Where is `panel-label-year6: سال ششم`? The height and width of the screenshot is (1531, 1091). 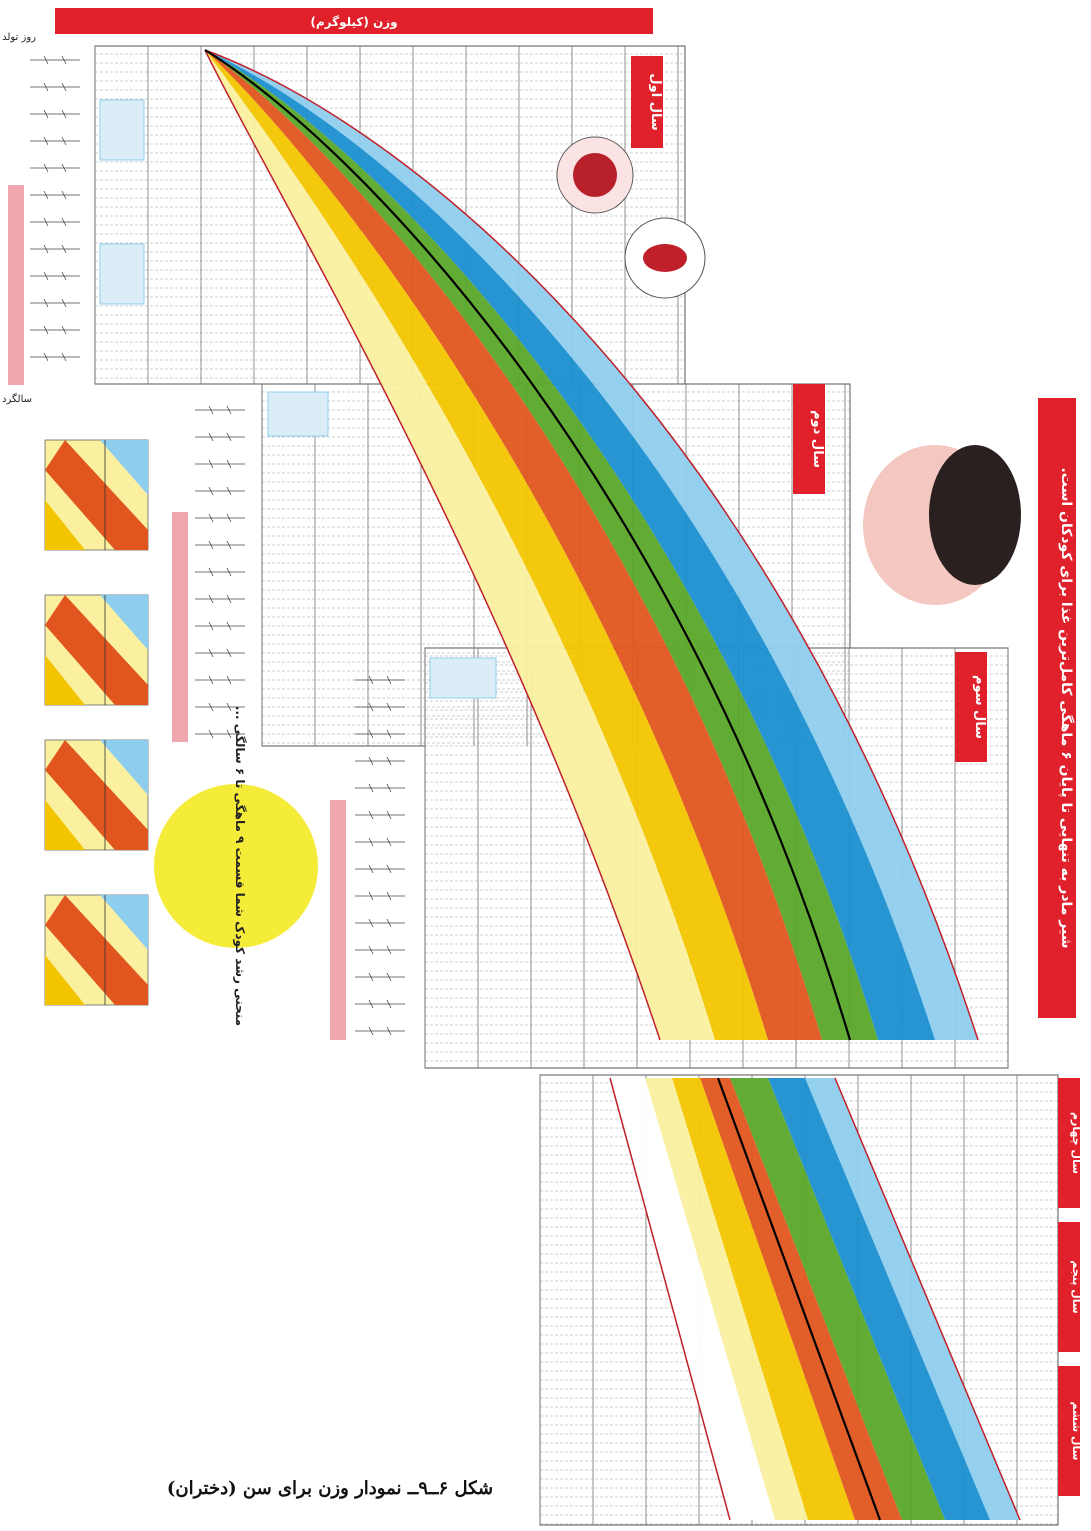
panel-label-year6: سال ششم is located at coordinates (1070, 1431).